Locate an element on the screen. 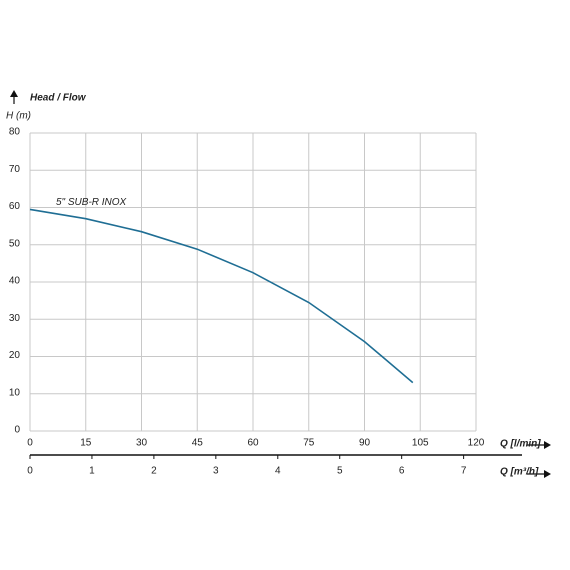 This screenshot has height=570, width=570. y-tick-label: 40 is located at coordinates (15, 281).